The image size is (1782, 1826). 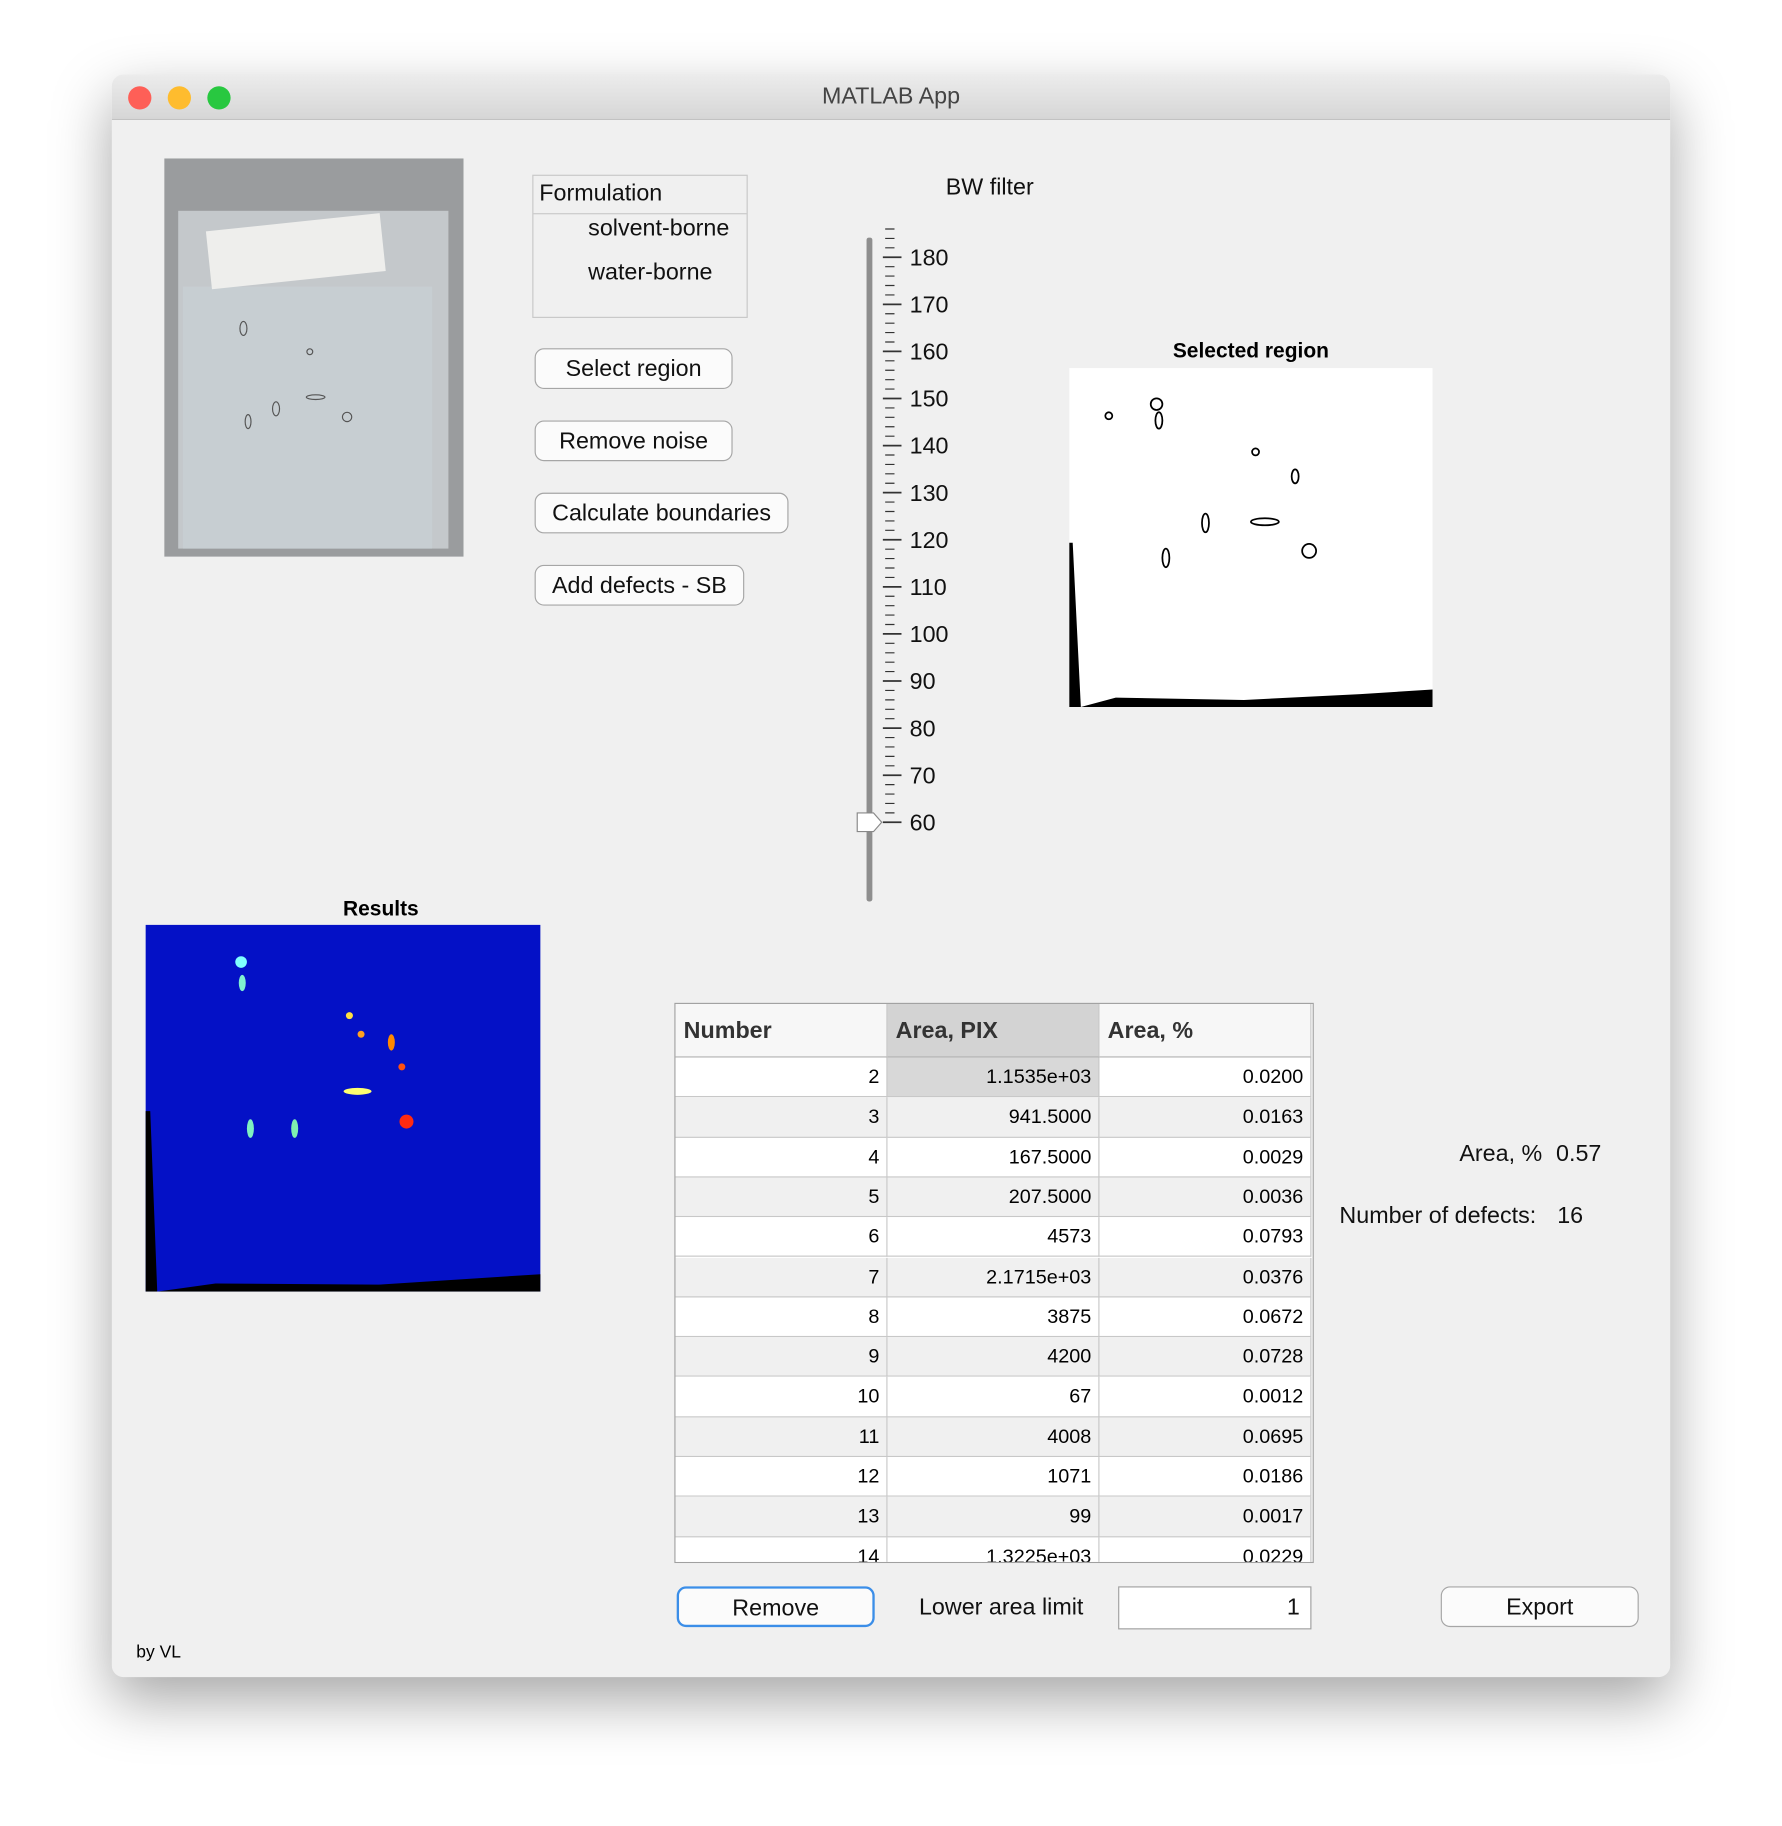 What do you see at coordinates (781, 1317) in the screenshot?
I see `table-cell: 8` at bounding box center [781, 1317].